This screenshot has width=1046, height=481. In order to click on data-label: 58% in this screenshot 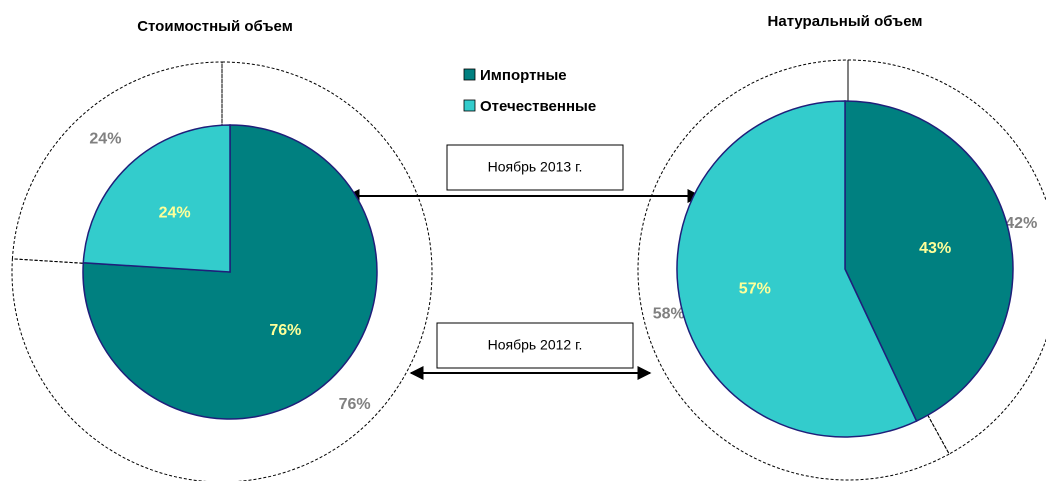, I will do `click(669, 313)`.